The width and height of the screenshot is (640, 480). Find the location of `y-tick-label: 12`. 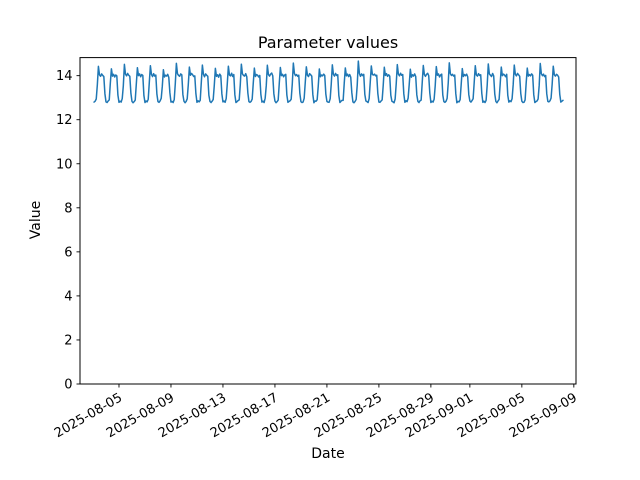

y-tick-label: 12 is located at coordinates (64, 120).